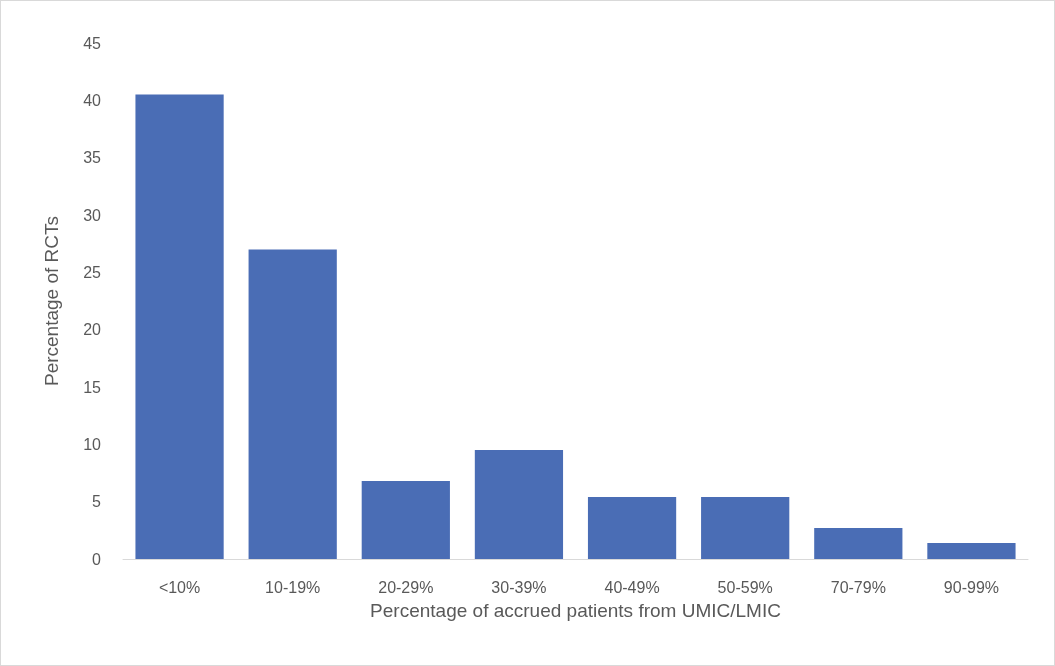 The height and width of the screenshot is (666, 1055). What do you see at coordinates (92, 100) in the screenshot?
I see `y-tick-label: 40` at bounding box center [92, 100].